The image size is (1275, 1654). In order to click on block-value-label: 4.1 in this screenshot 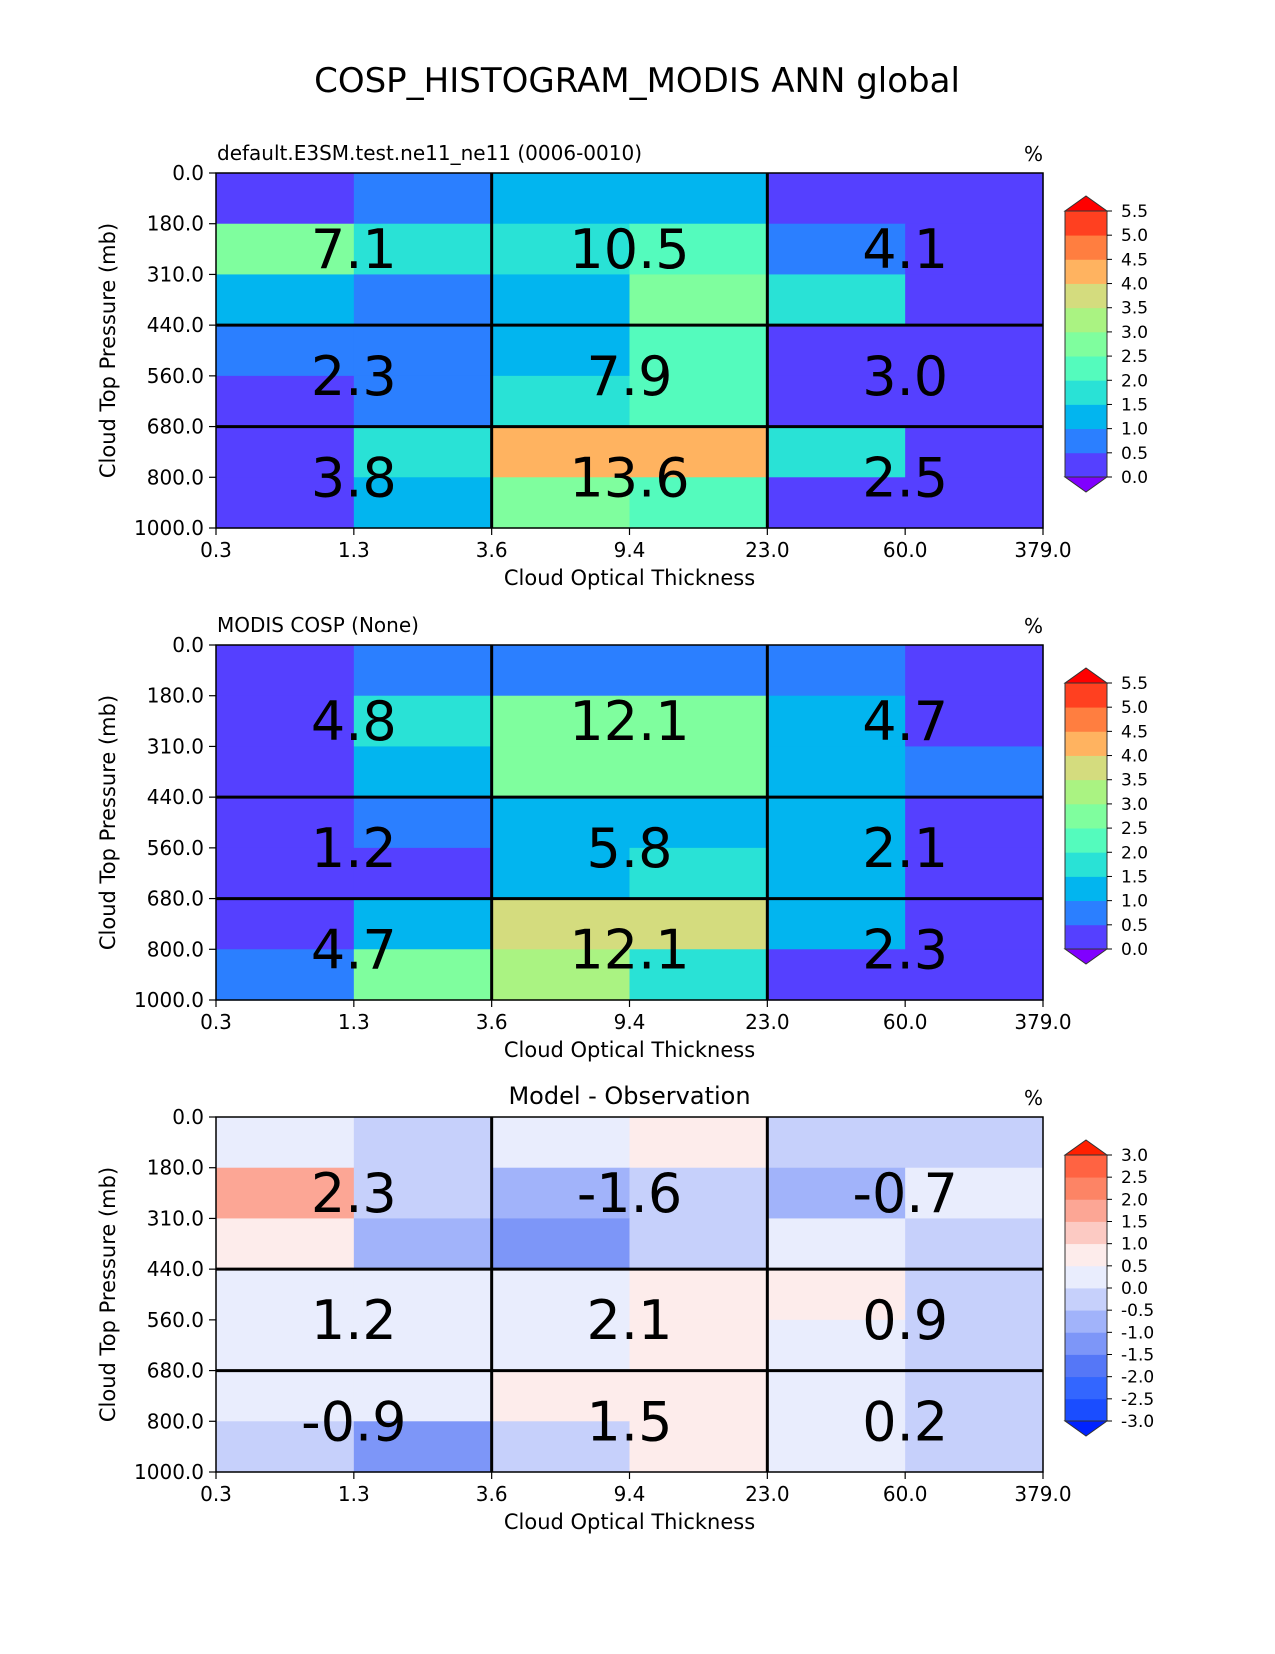, I will do `click(905, 249)`.